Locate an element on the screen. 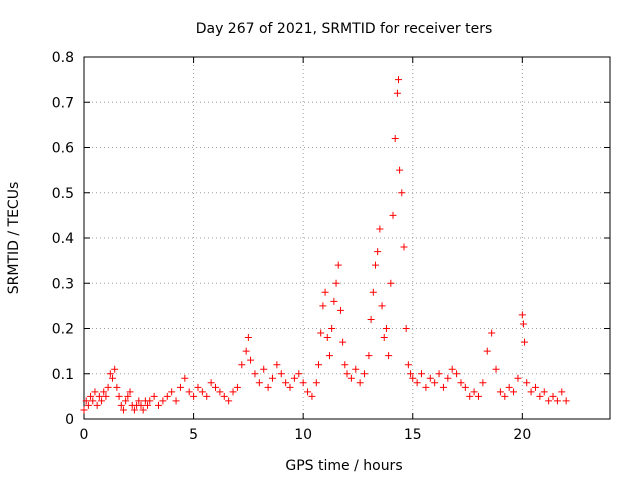 The height and width of the screenshot is (480, 640). x-tick-label: 5 is located at coordinates (193, 435).